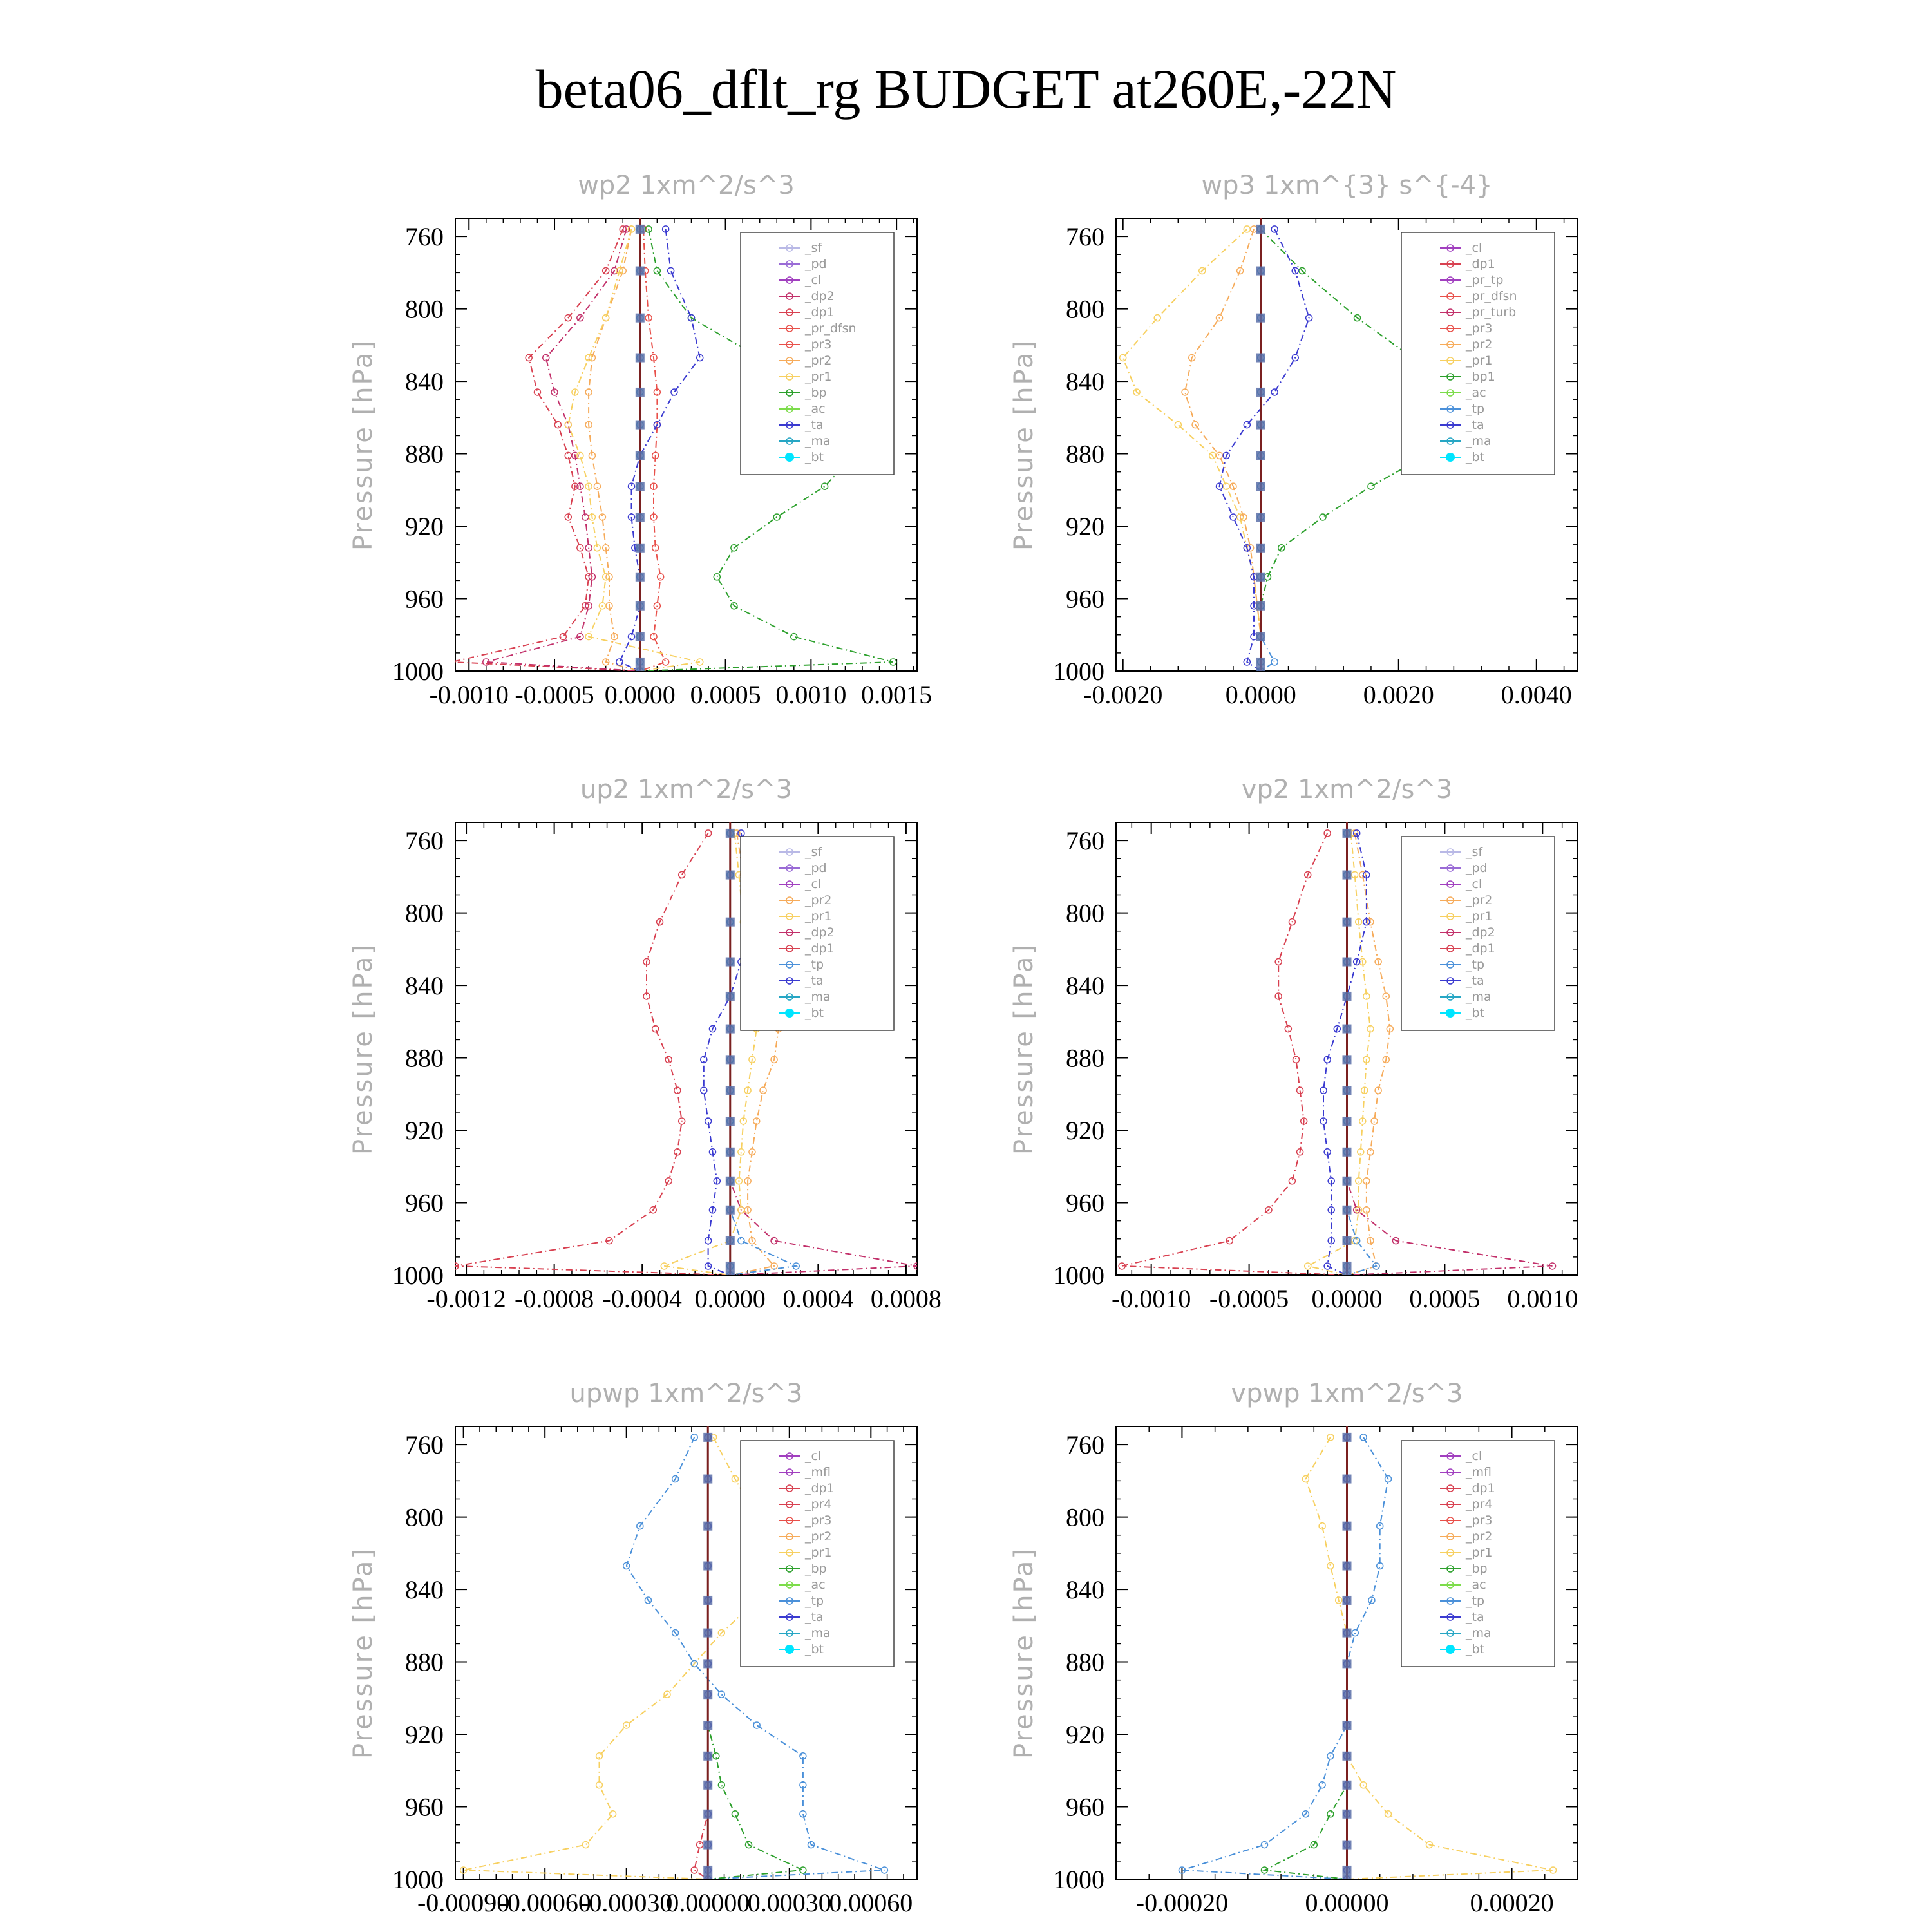 The height and width of the screenshot is (1932, 1932). Describe the element at coordinates (1347, 789) in the screenshot. I see `panel-title: vp2 1xm^2/s^3` at that location.